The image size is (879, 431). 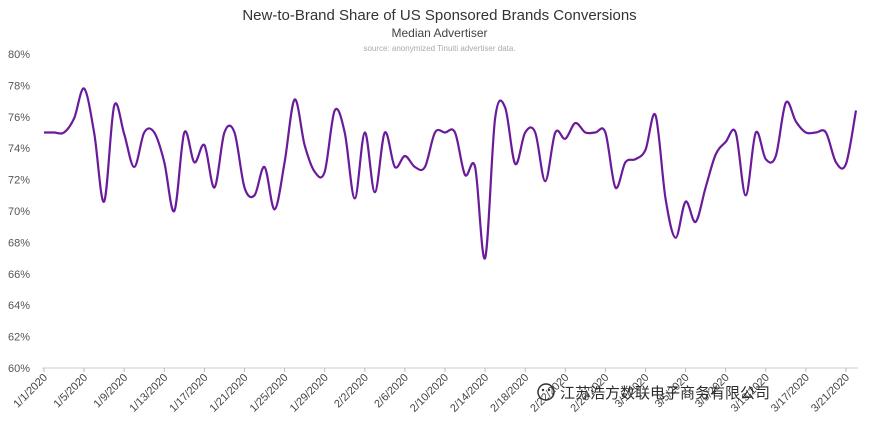 What do you see at coordinates (19, 369) in the screenshot?
I see `y-tick-label: 60%` at bounding box center [19, 369].